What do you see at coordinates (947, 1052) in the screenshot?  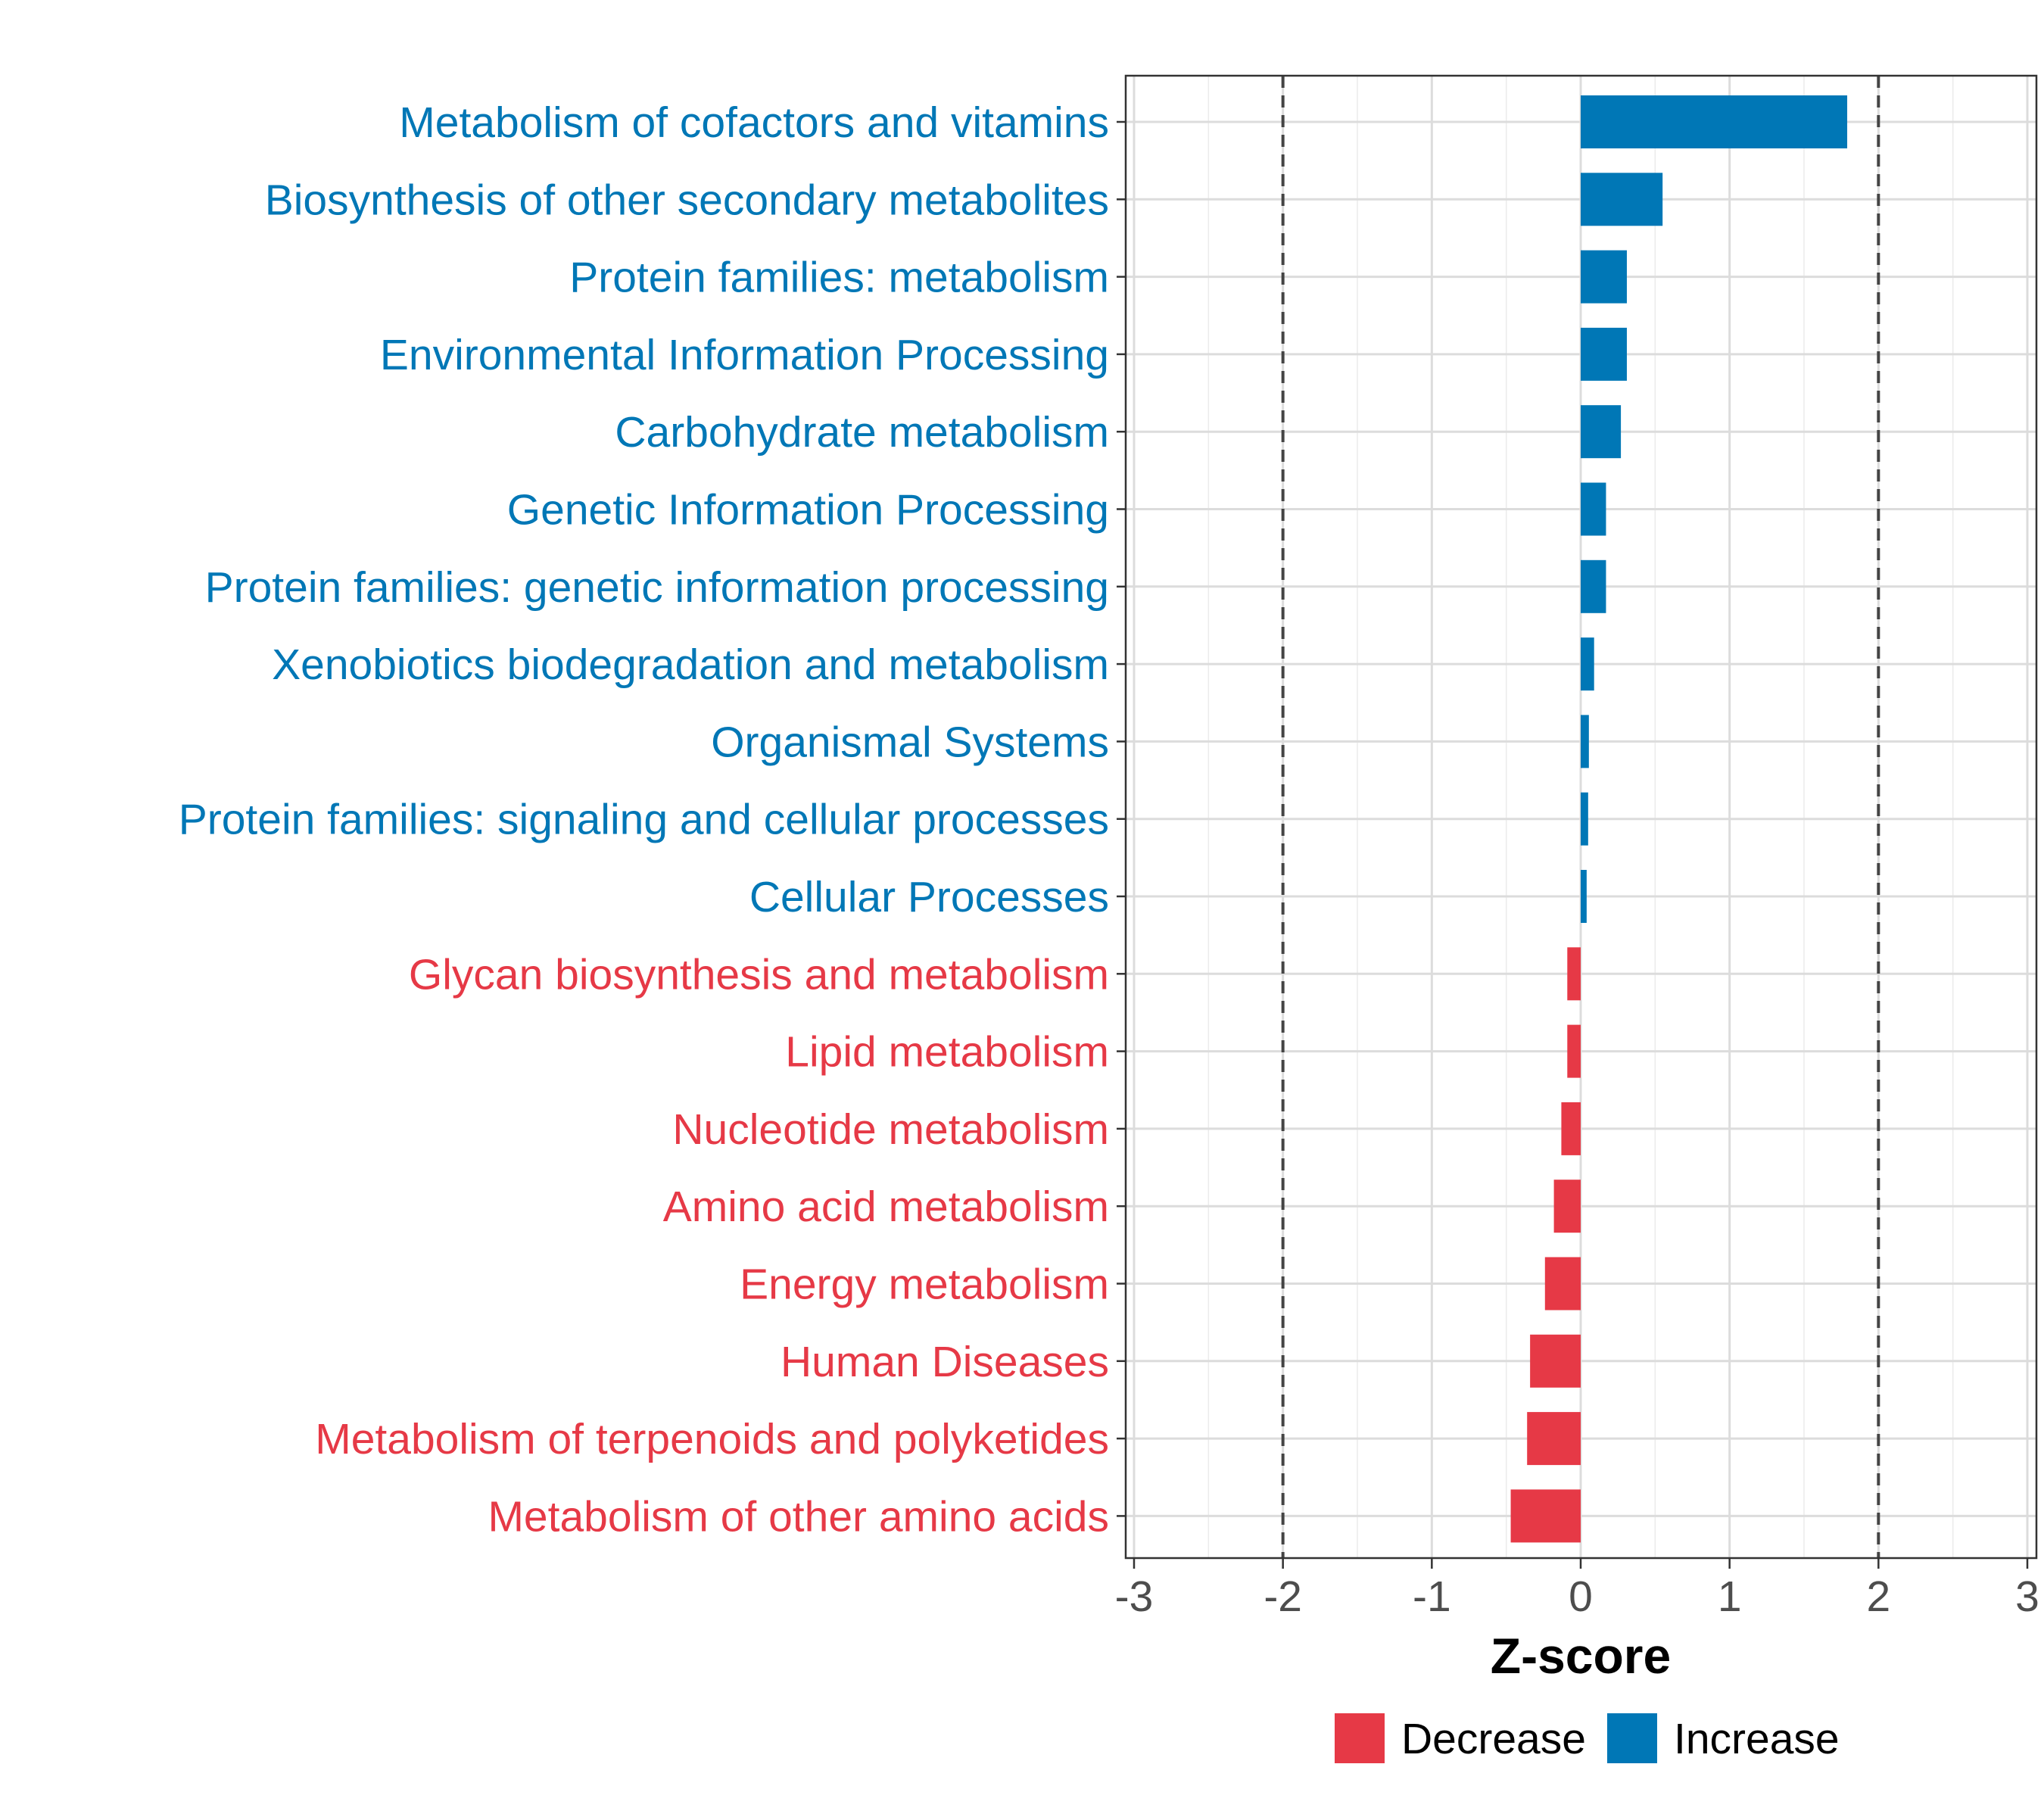 I see `category-label: Lipid metabolism` at bounding box center [947, 1052].